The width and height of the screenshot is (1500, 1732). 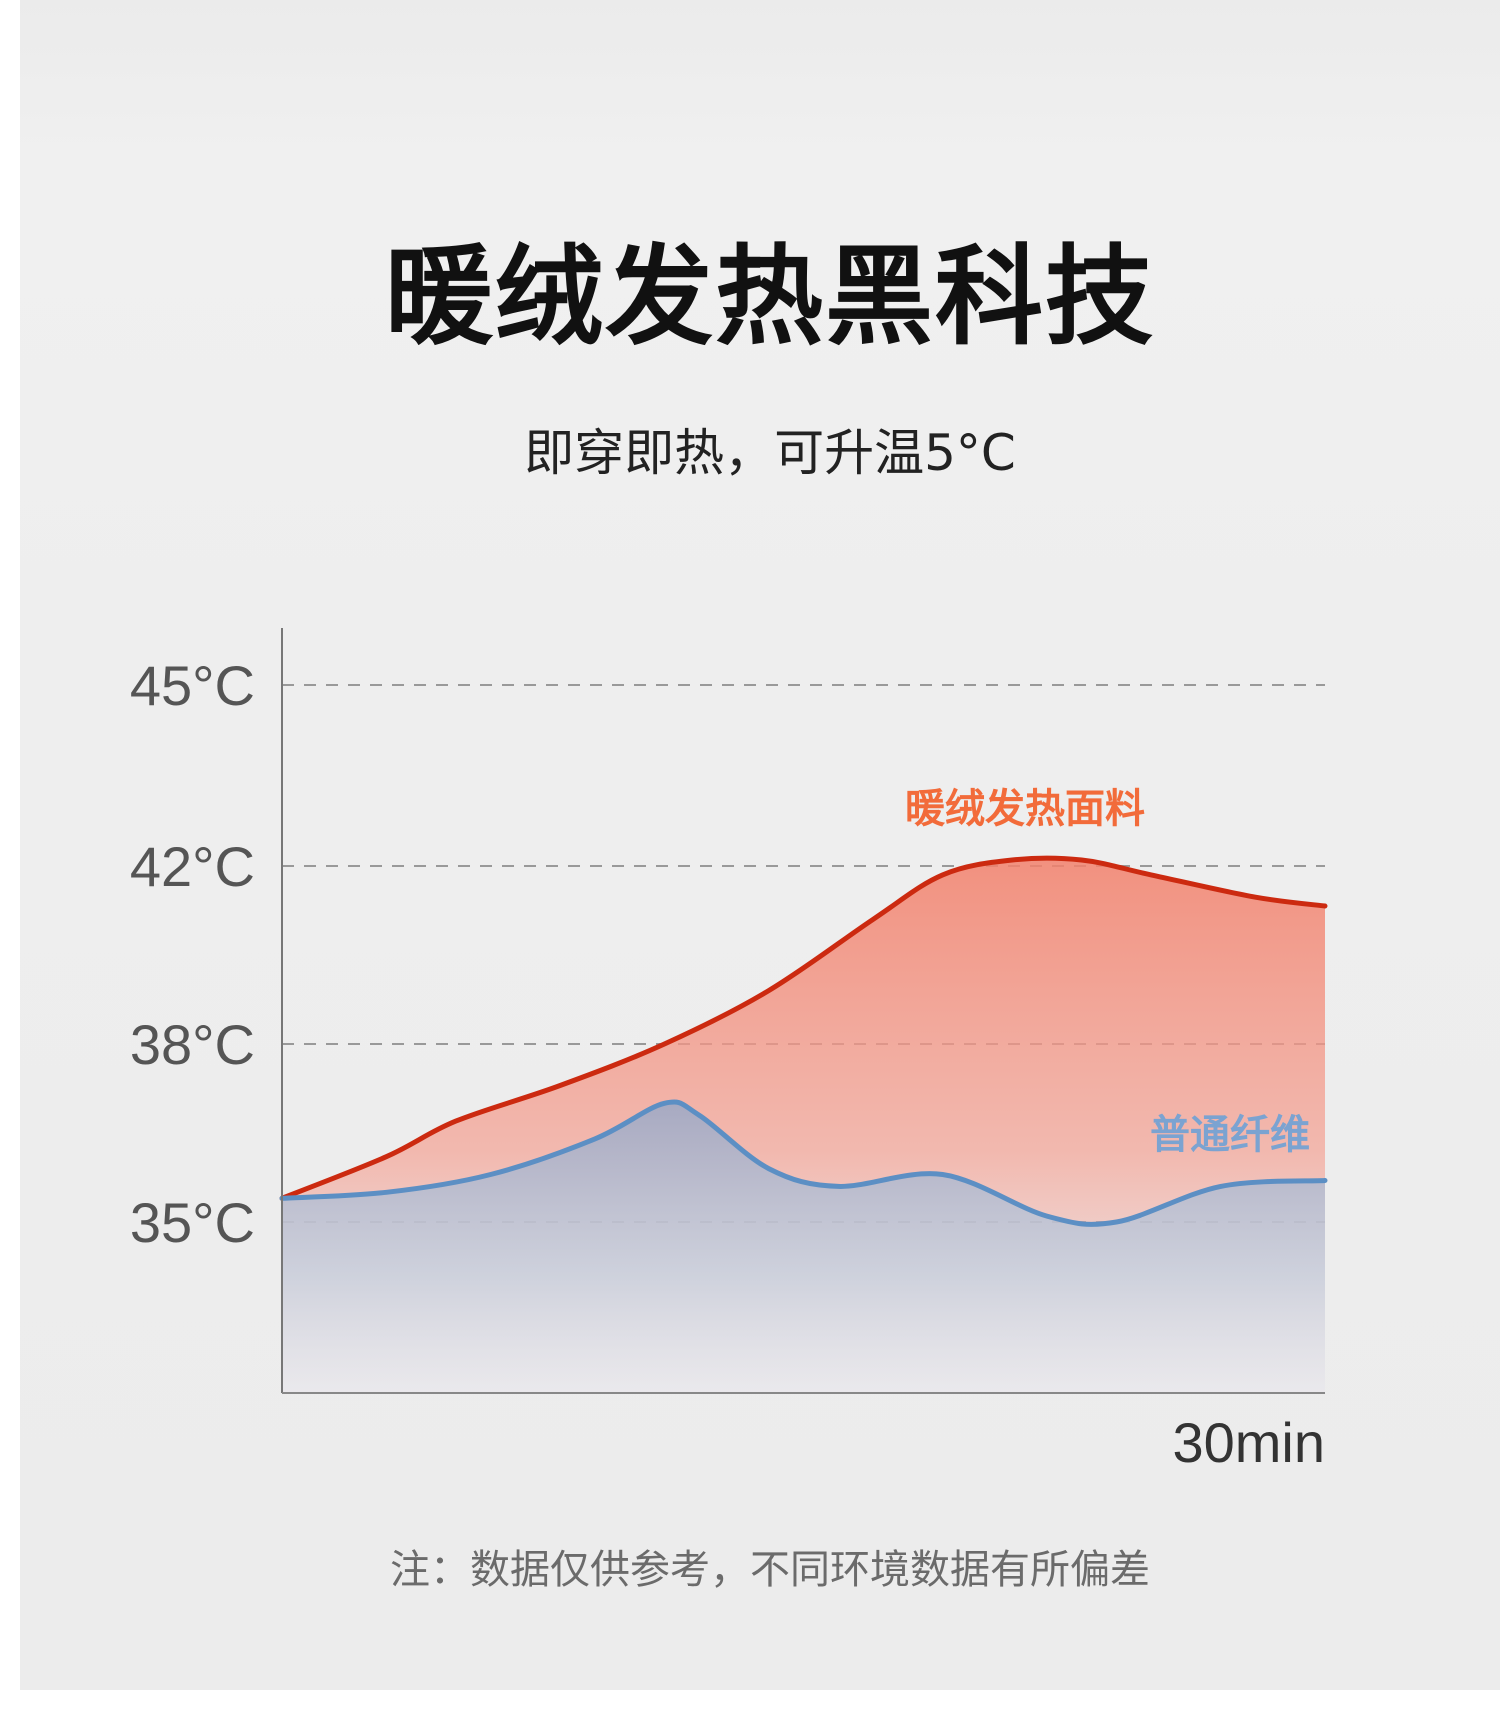 I want to click on series-area-ordinary-fiber, so click(x=803, y=1247).